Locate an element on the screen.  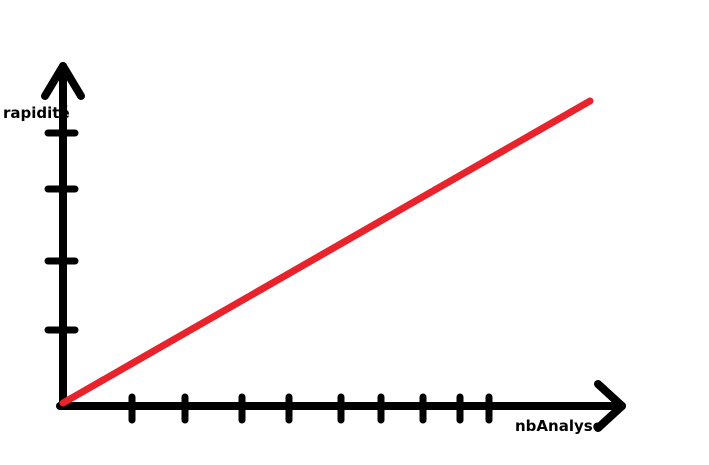
y-ticks is located at coordinates (61, 231).